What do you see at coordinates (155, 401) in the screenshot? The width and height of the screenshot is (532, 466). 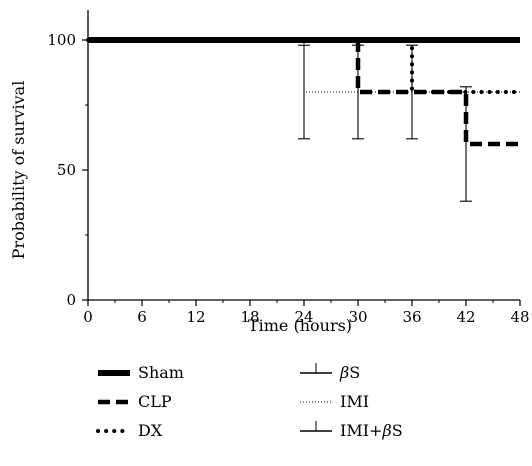 I see `legend-label: CLP` at bounding box center [155, 401].